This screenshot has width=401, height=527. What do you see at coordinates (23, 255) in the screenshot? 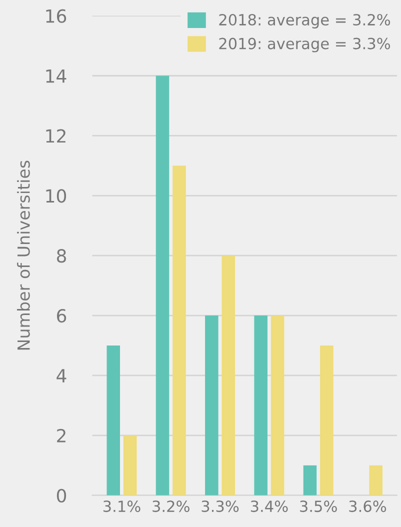
I see `y-axis-title: Number of Universities` at bounding box center [23, 255].